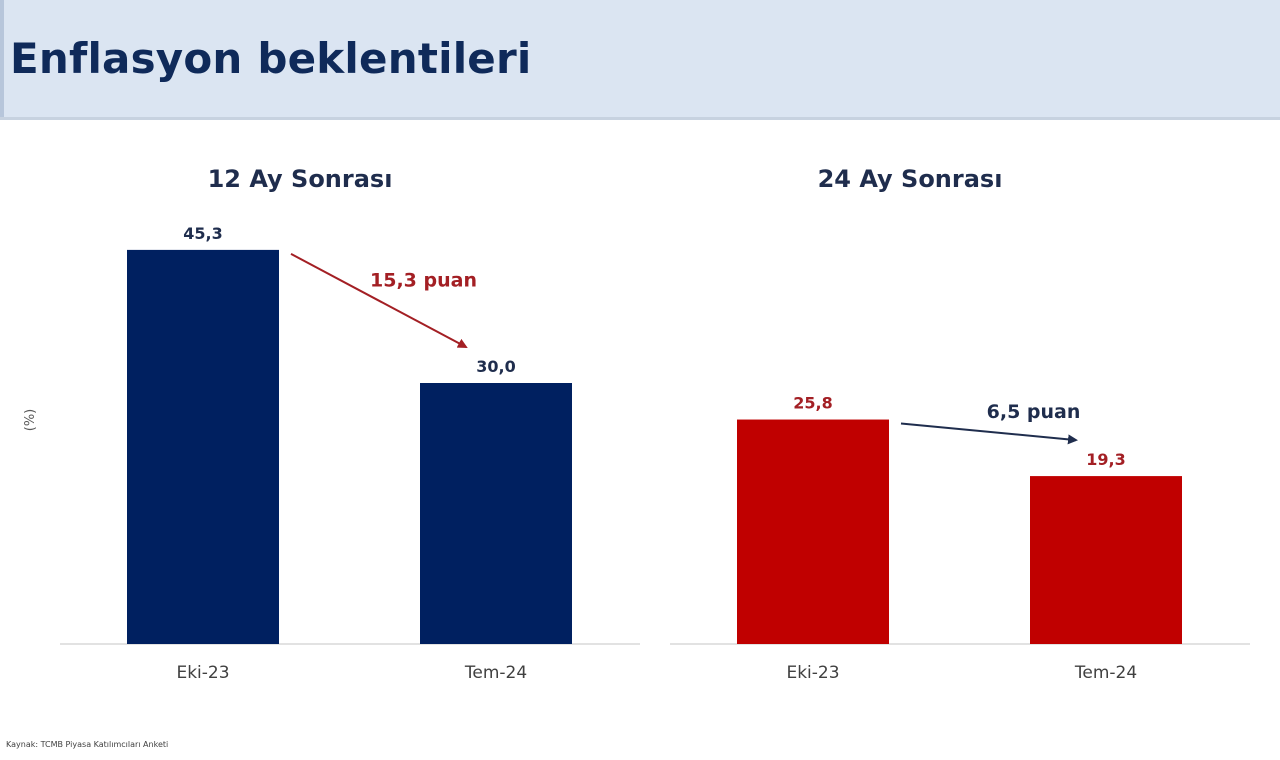  Describe the element at coordinates (87, 744) in the screenshot. I see `source-note: Kaynak: TCMB Piyasa Katılımcıları Anketi` at that location.